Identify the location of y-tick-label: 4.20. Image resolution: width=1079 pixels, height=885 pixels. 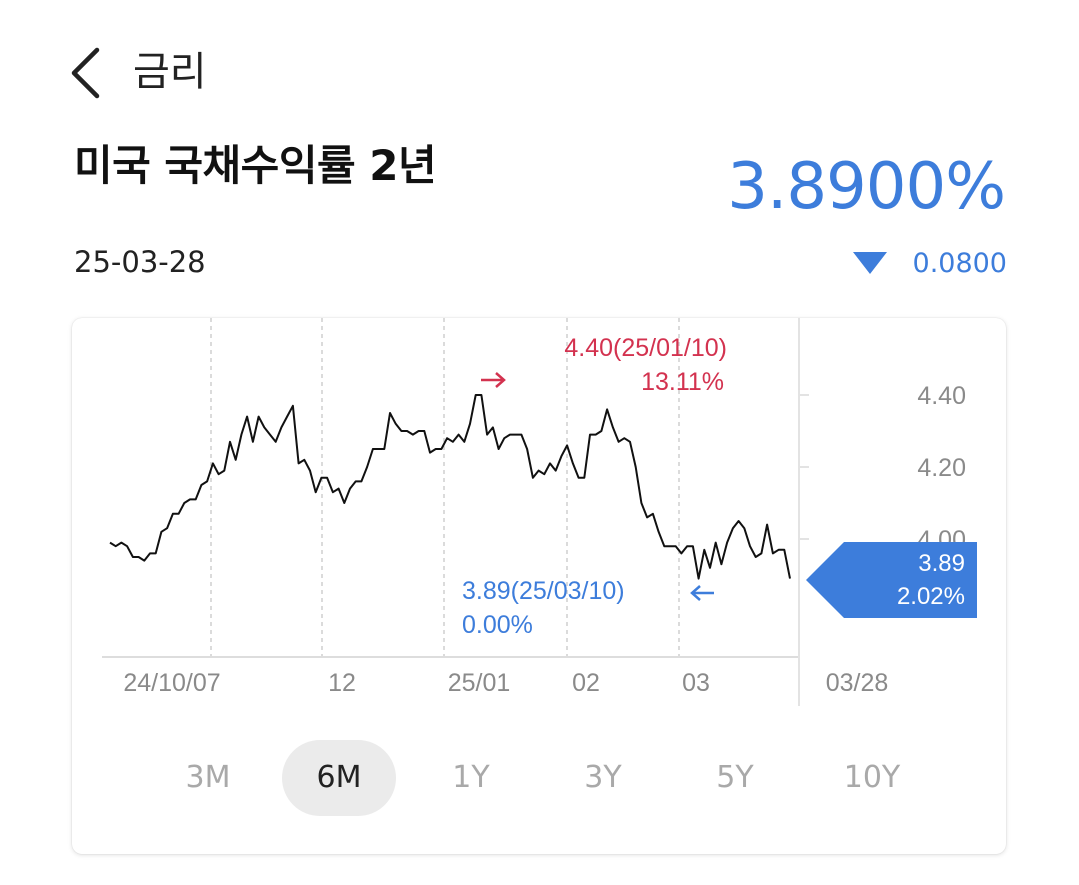
(941, 468).